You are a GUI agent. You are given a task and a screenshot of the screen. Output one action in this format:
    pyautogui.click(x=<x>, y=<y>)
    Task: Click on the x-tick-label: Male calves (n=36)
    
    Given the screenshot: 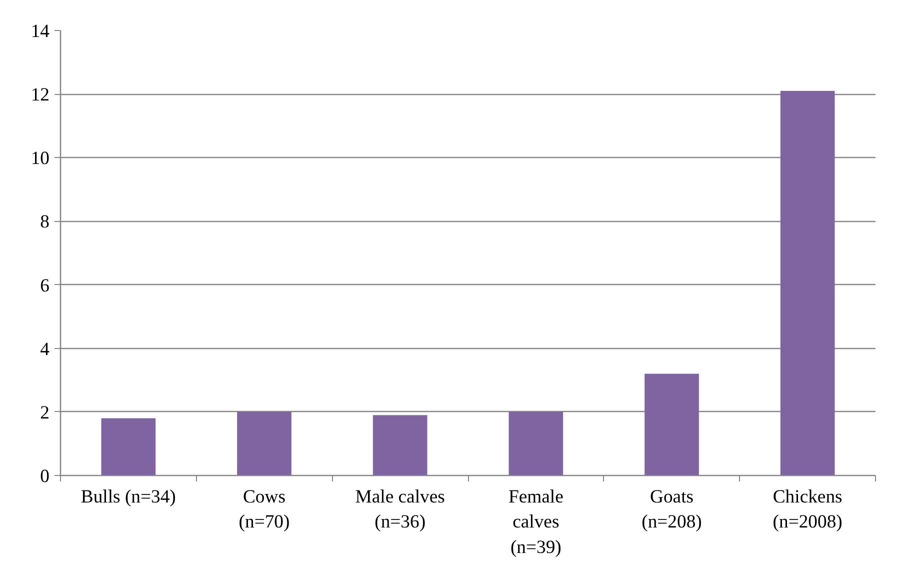 What is the action you would take?
    pyautogui.click(x=400, y=509)
    